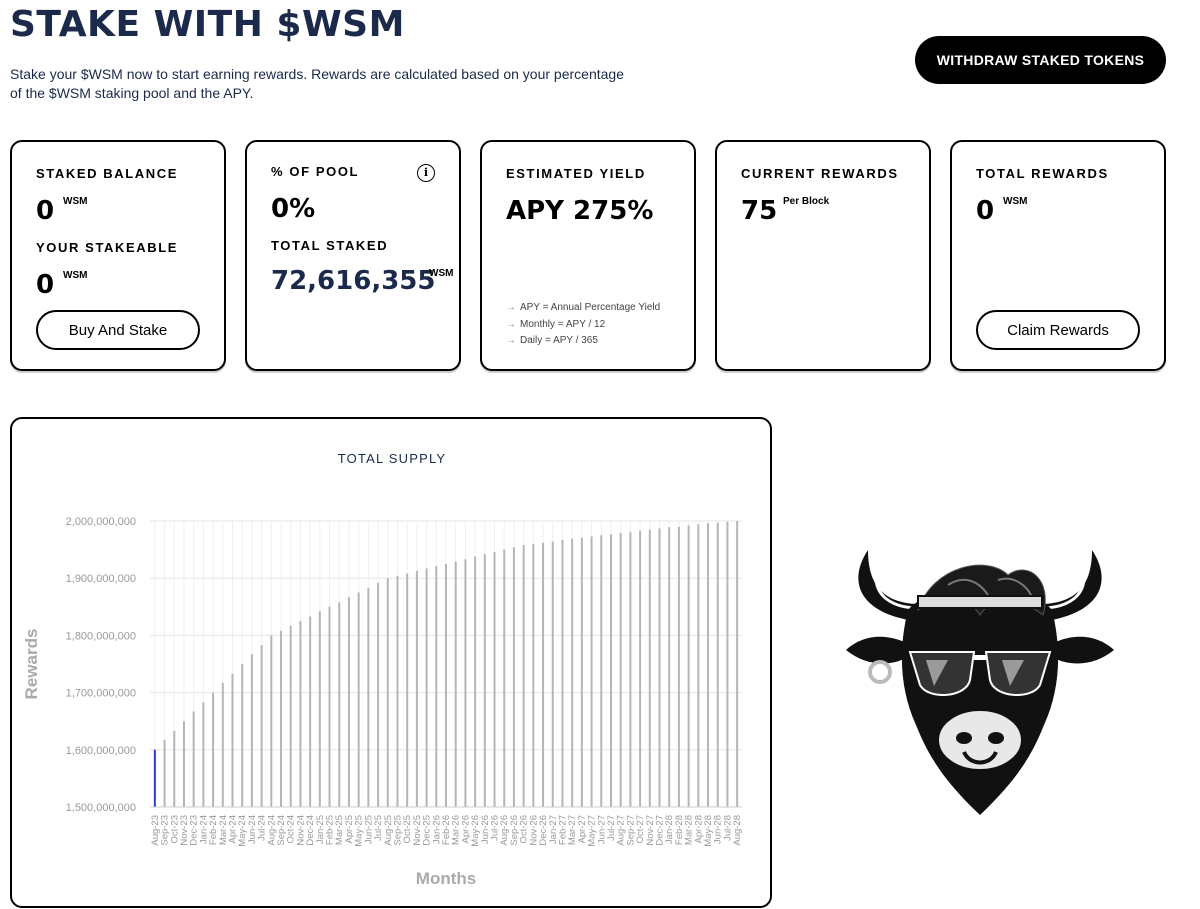  What do you see at coordinates (426, 173) in the screenshot?
I see `info-icon: i` at bounding box center [426, 173].